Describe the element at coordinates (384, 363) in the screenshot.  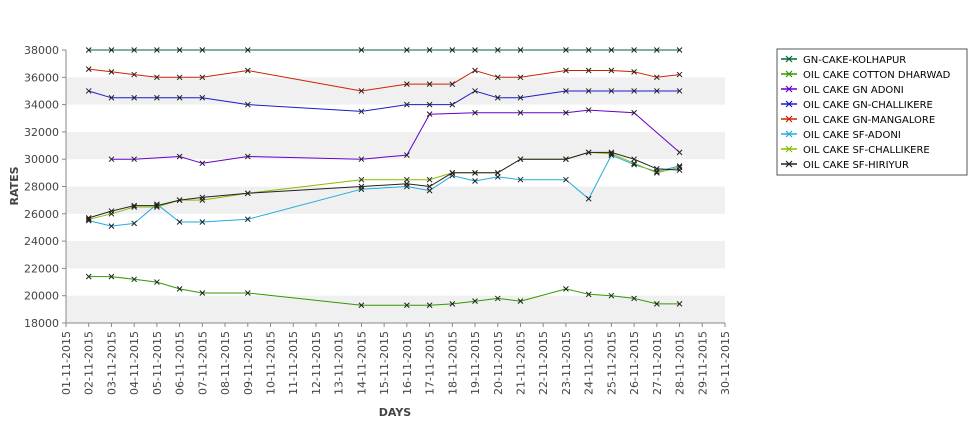
I see `x-tick-label: 15-11-2015` at that location.